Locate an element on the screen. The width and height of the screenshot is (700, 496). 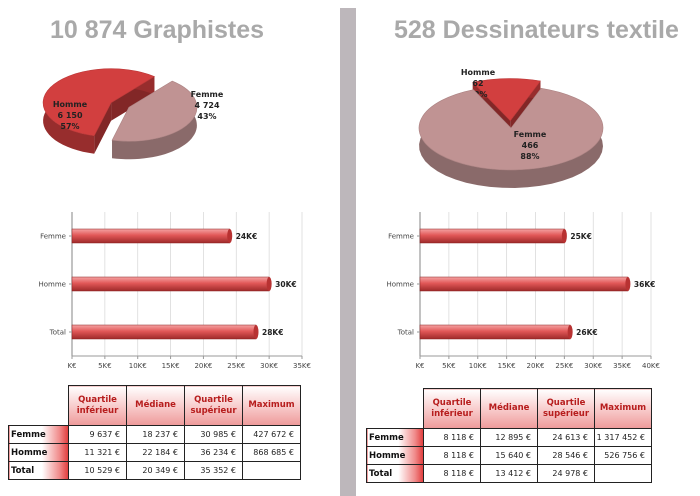
bar-value-label: 25K€ is located at coordinates (580, 236).